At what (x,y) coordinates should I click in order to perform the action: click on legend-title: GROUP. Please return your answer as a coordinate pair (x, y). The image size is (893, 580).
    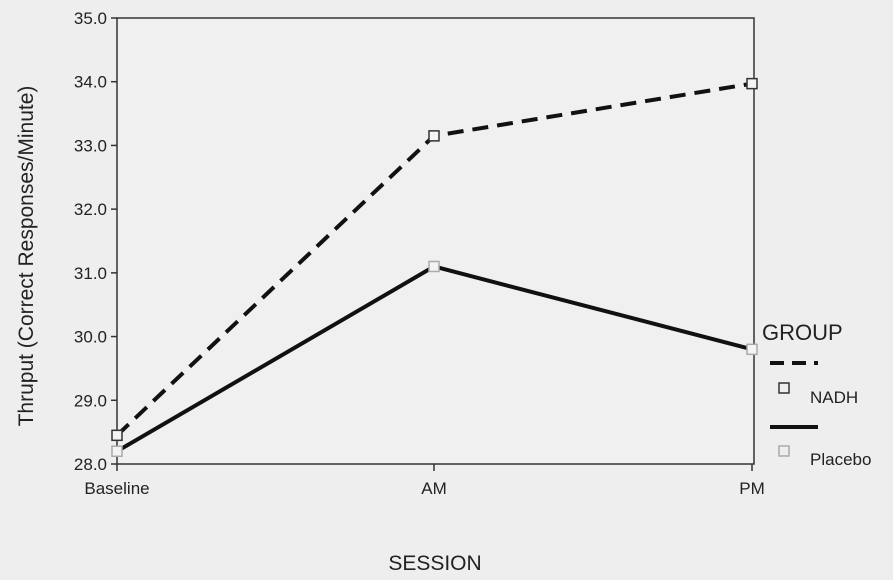
    Looking at the image, I should click on (802, 332).